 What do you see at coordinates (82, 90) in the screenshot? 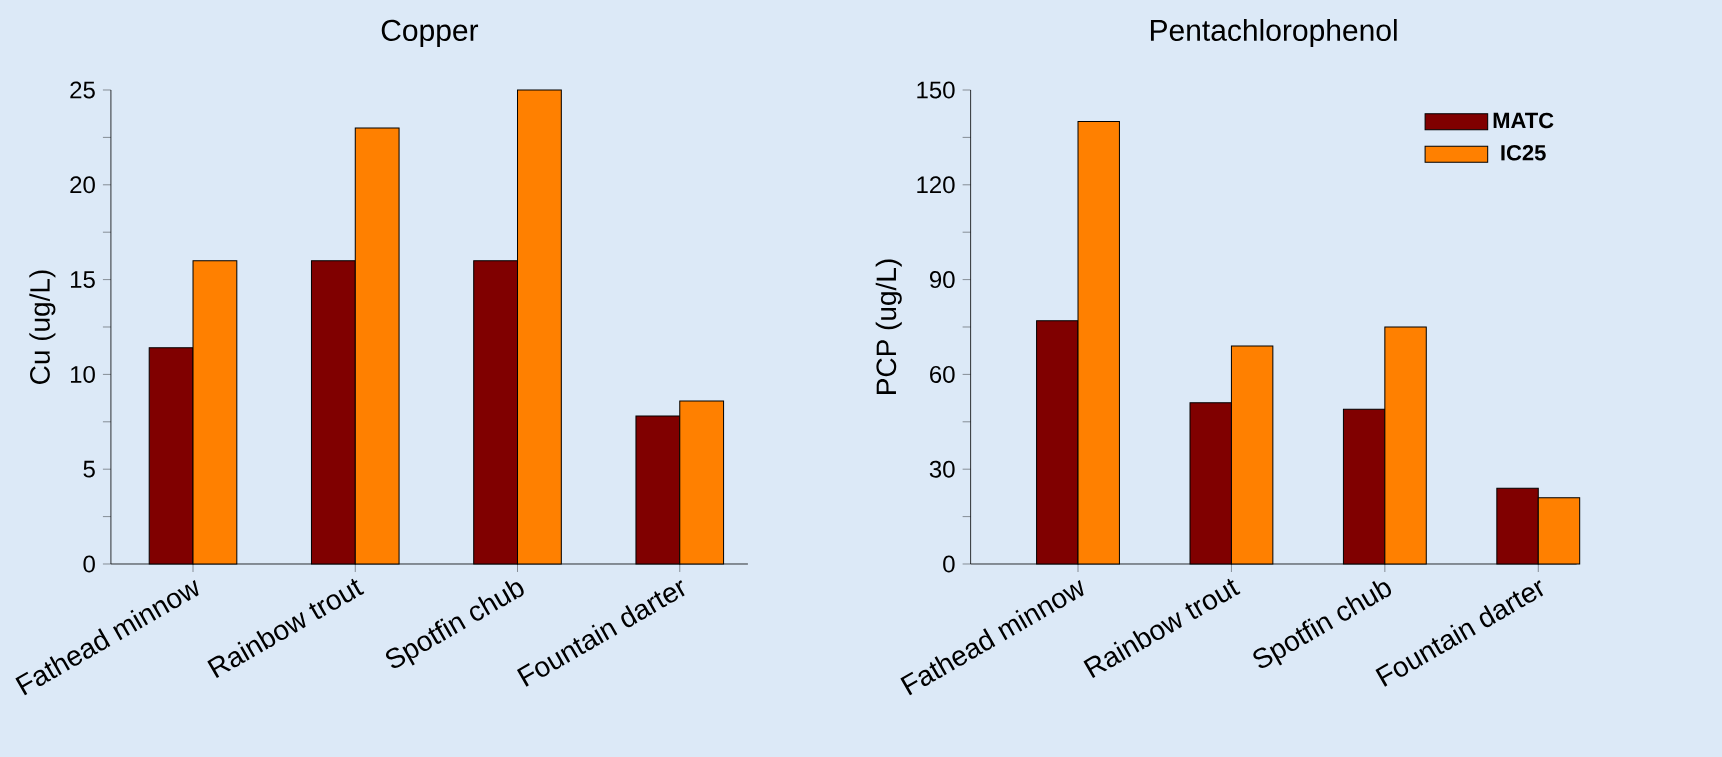
I see `y-tick-label: 25` at bounding box center [82, 90].